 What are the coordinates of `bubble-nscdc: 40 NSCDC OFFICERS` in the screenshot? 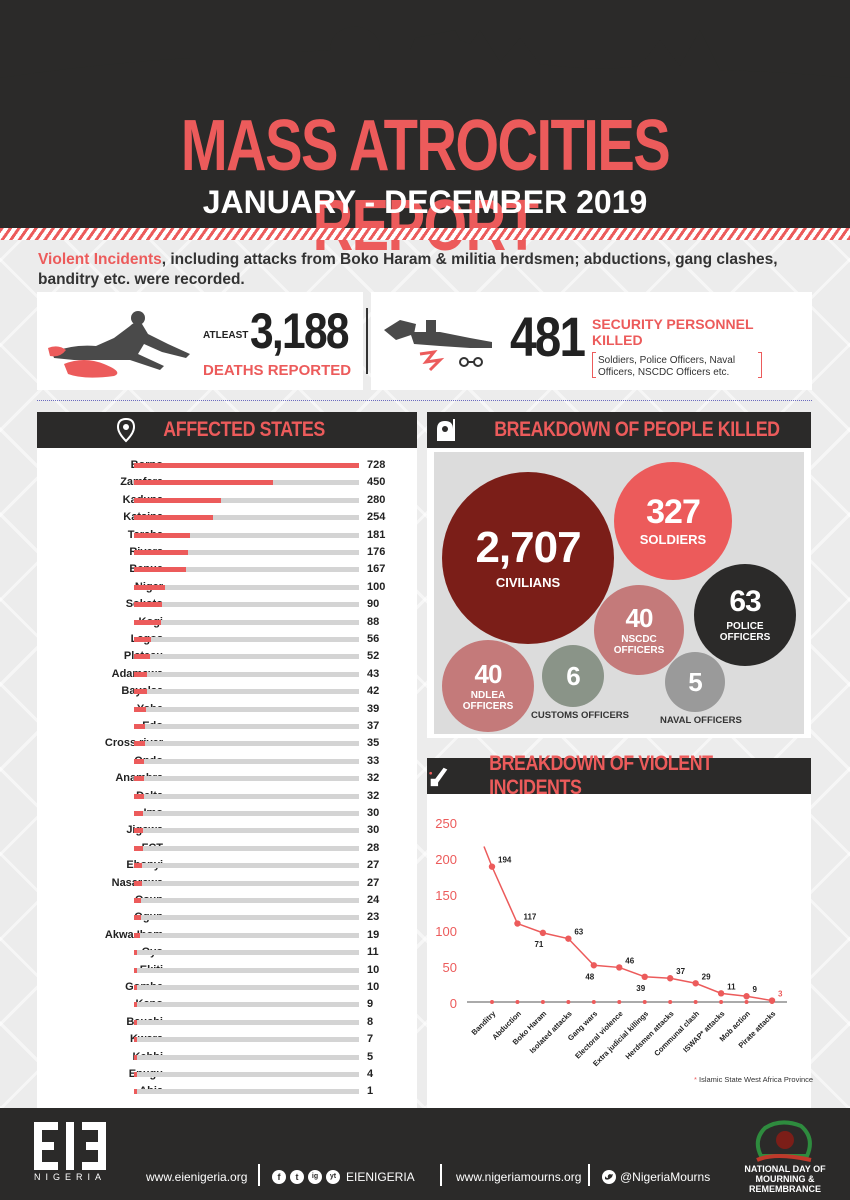 It's located at (639, 630).